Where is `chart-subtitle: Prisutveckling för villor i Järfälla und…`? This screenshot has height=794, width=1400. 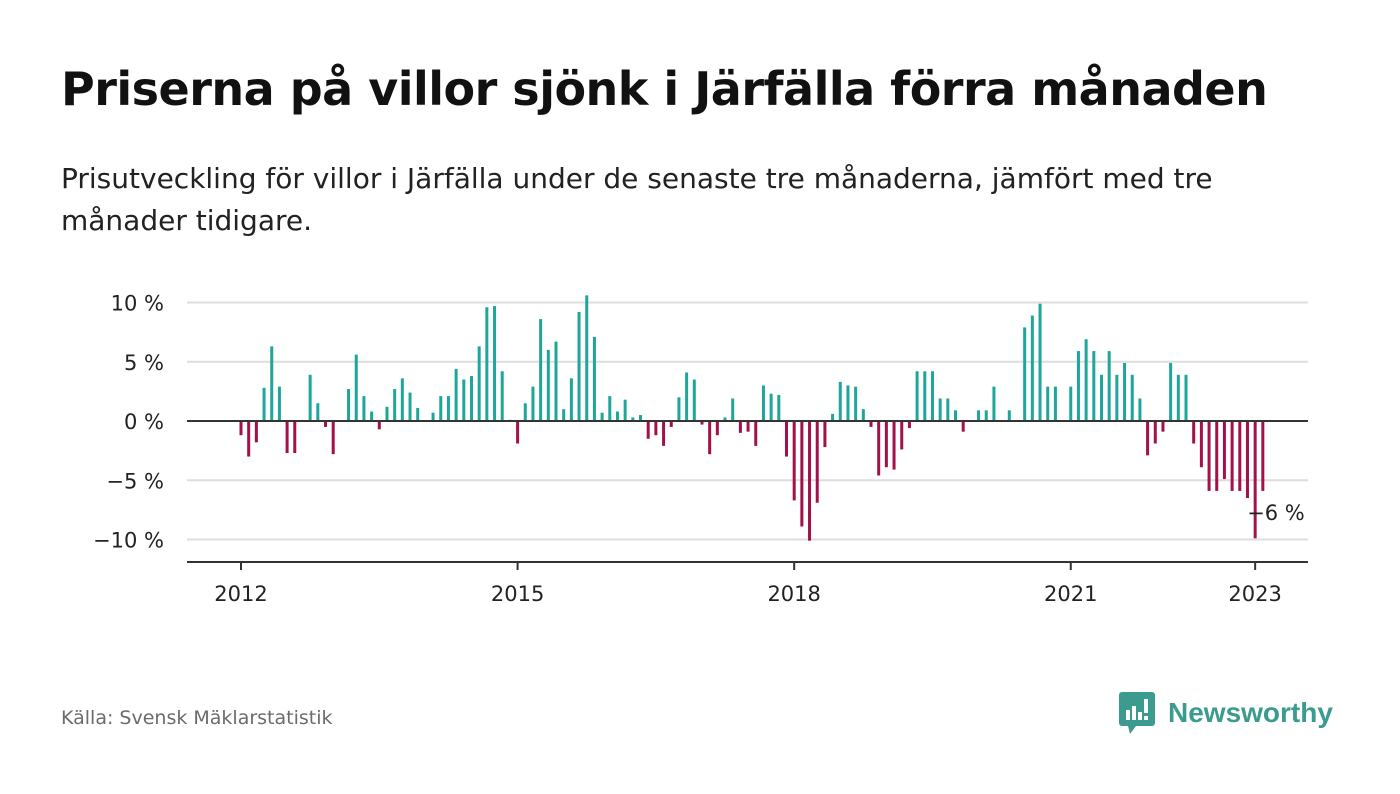 chart-subtitle: Prisutveckling för villor i Järfälla und… is located at coordinates (637, 199).